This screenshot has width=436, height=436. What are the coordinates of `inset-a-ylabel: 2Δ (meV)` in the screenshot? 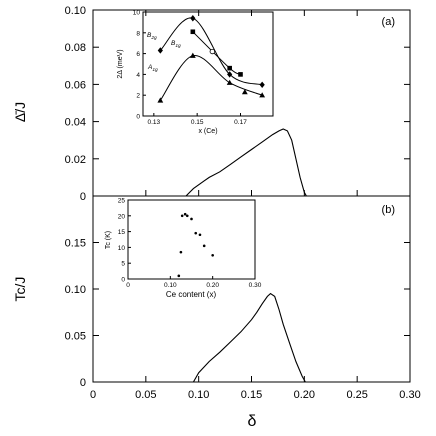 It's located at (120, 63).